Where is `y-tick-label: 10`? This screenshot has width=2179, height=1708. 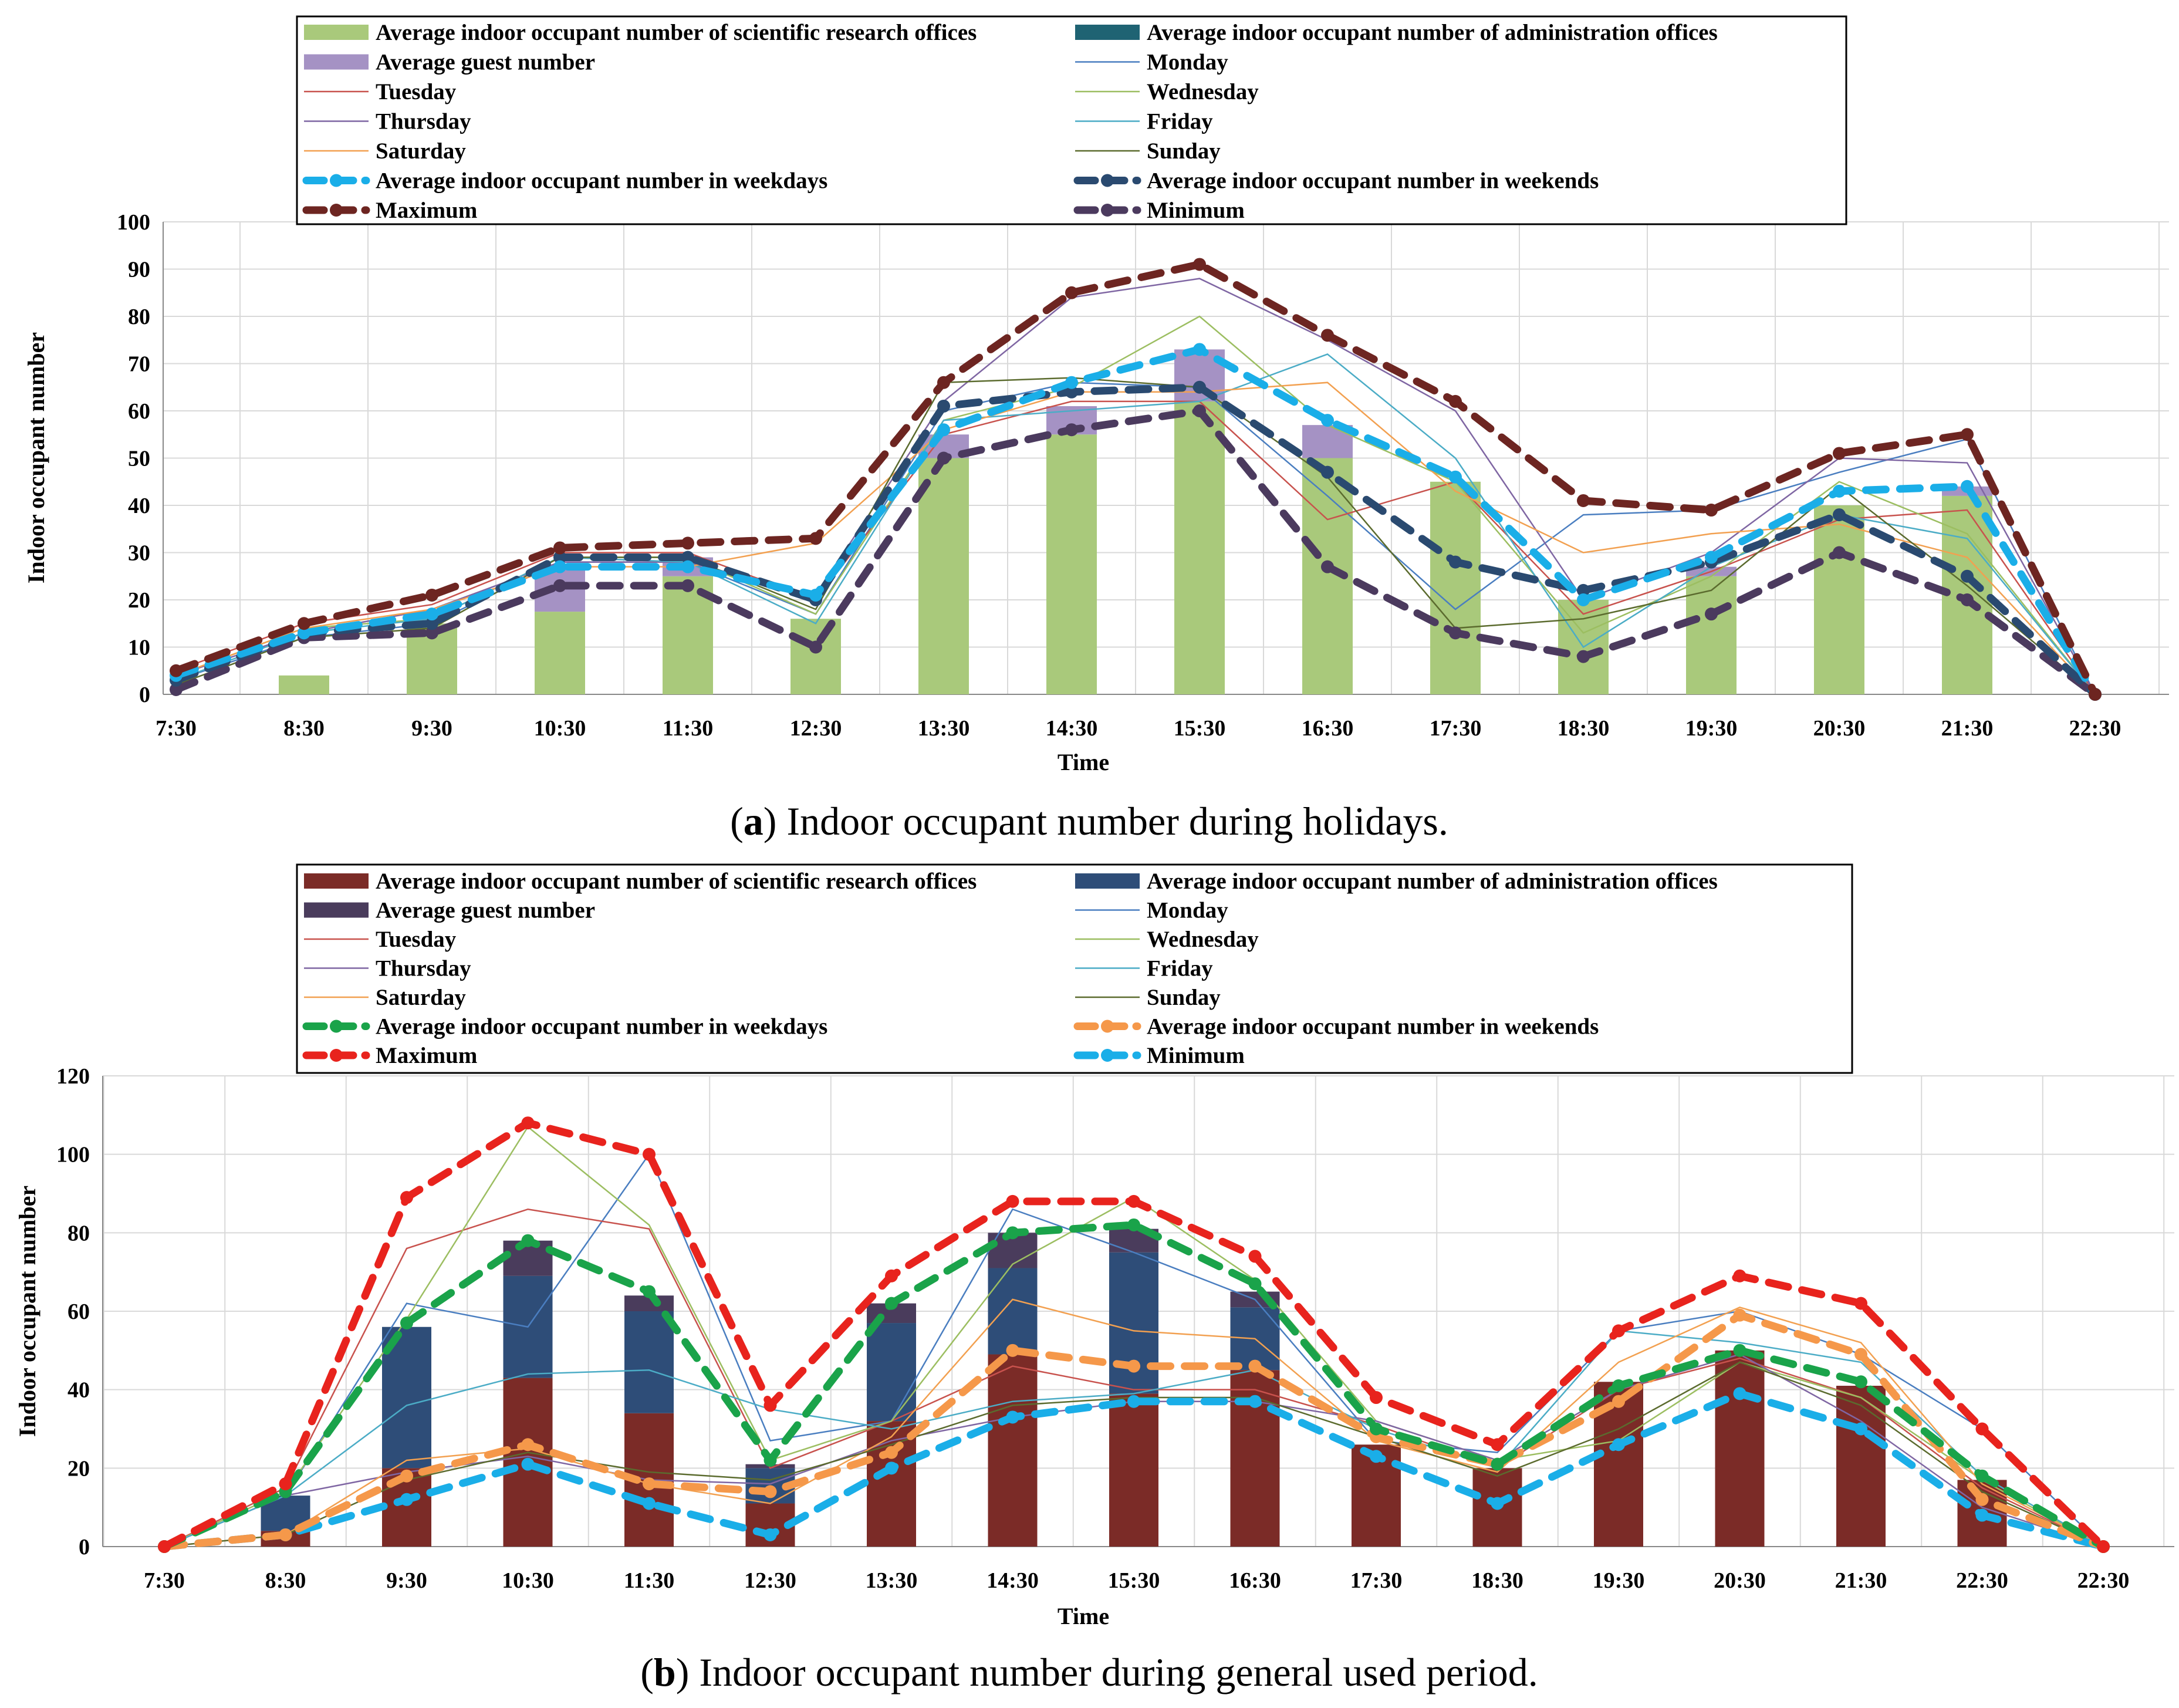 y-tick-label: 10 is located at coordinates (139, 648).